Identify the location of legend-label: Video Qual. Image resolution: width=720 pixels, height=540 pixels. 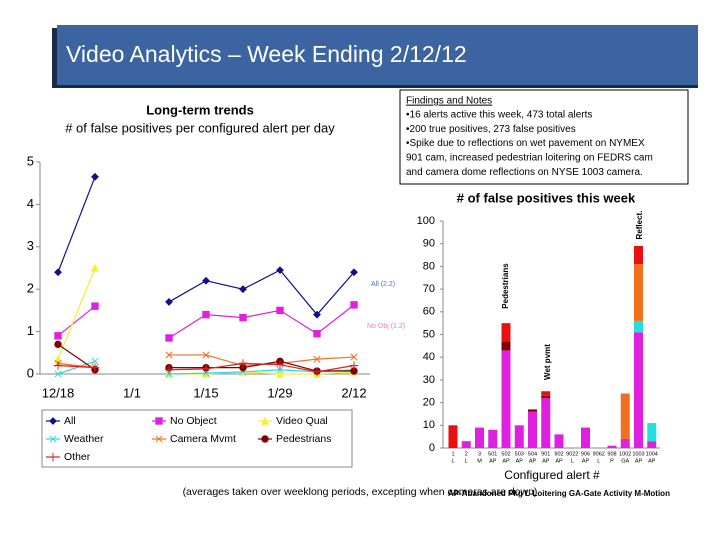
(302, 421).